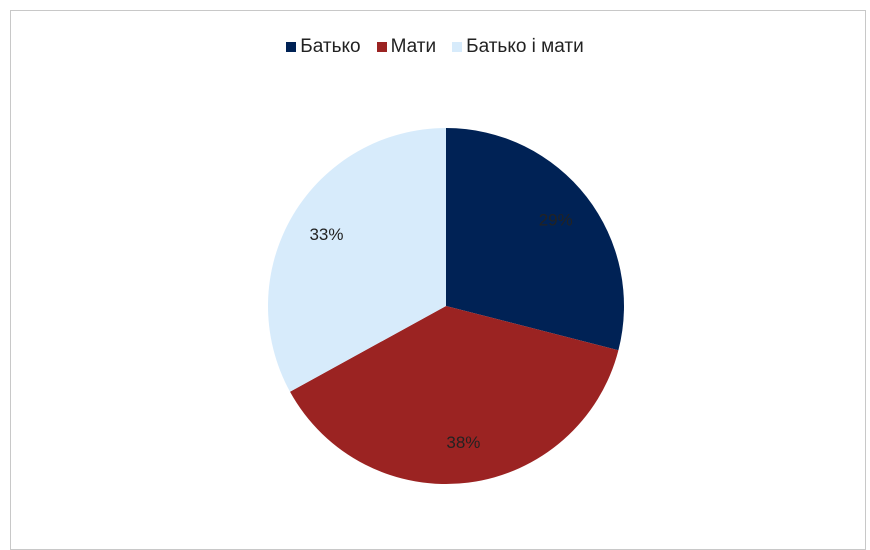 This screenshot has width=870, height=550. What do you see at coordinates (556, 219) in the screenshot?
I see `data-label: 29%` at bounding box center [556, 219].